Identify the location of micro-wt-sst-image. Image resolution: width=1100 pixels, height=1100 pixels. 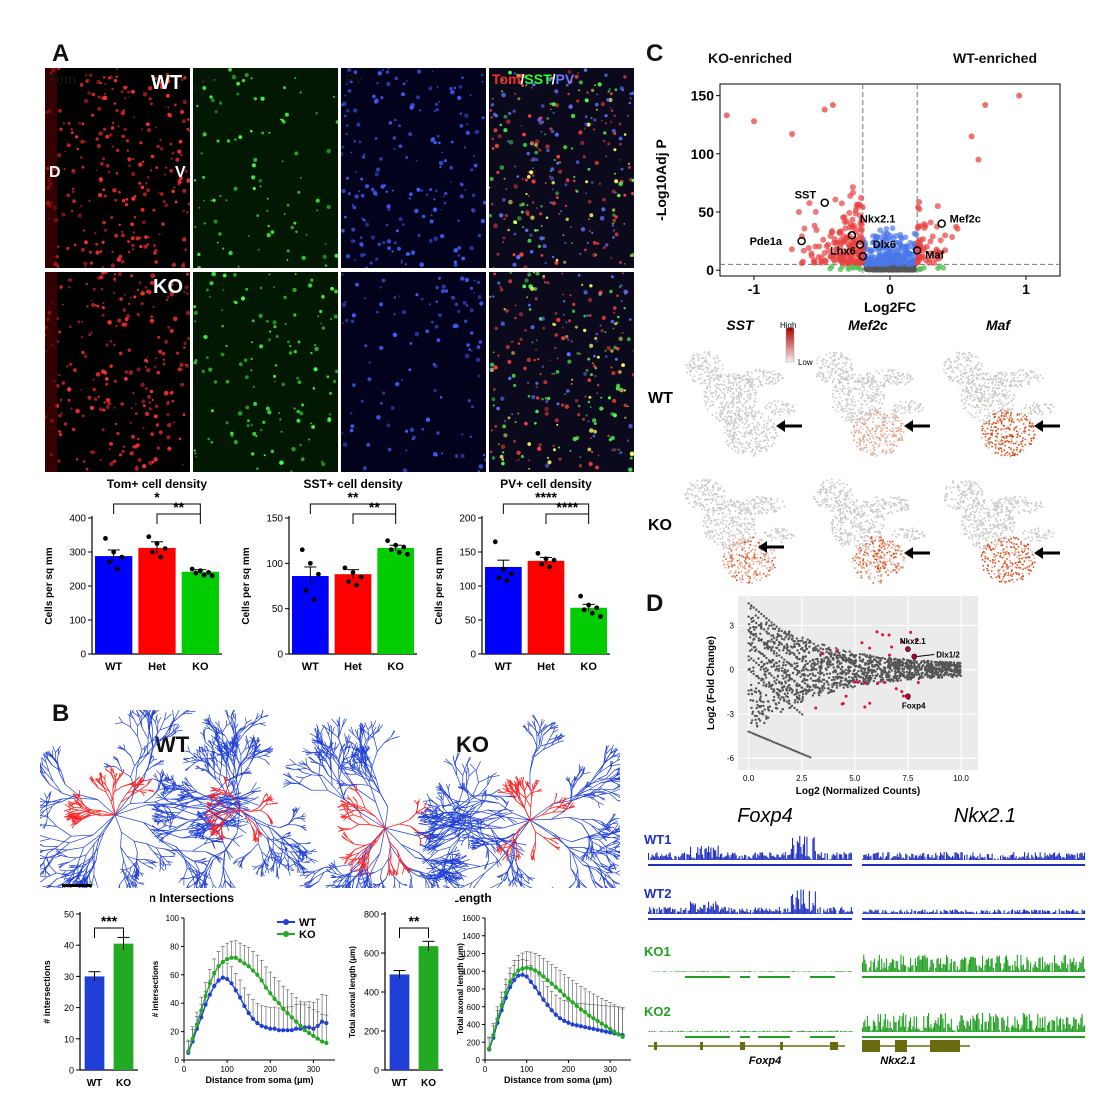
(265, 168).